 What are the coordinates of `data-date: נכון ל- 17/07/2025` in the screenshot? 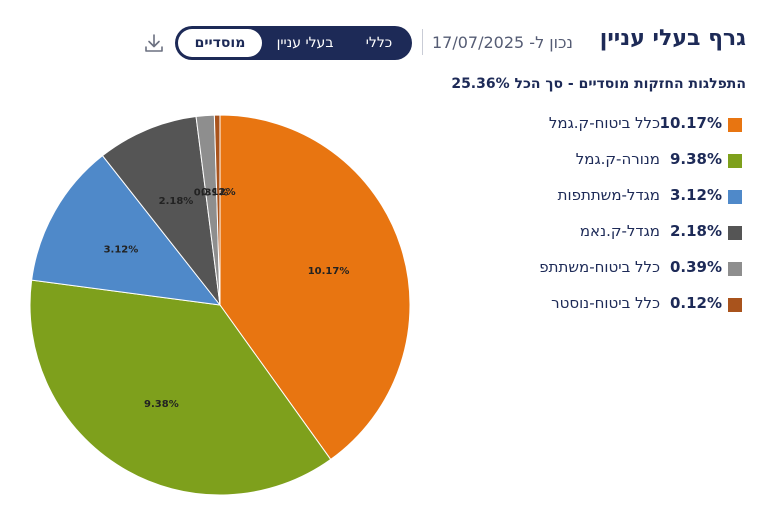 It's located at (502, 42).